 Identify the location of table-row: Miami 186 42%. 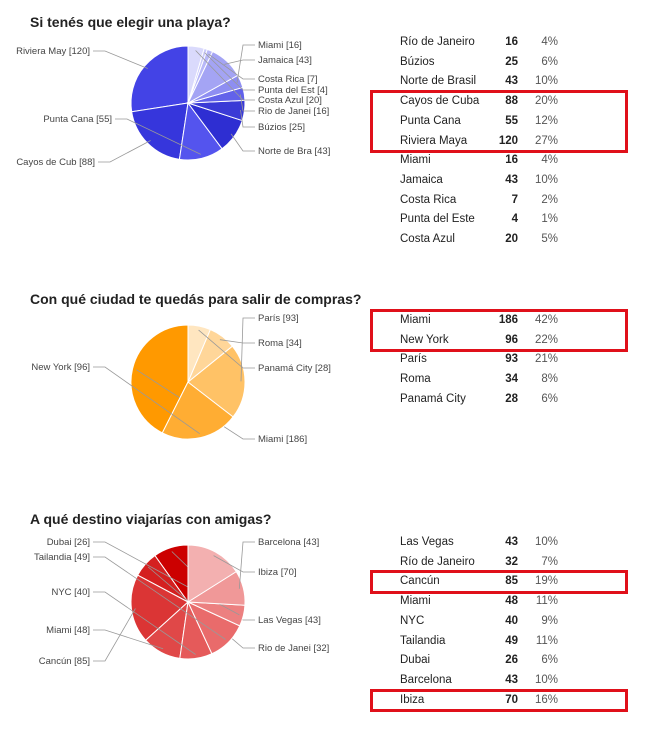
(500, 323).